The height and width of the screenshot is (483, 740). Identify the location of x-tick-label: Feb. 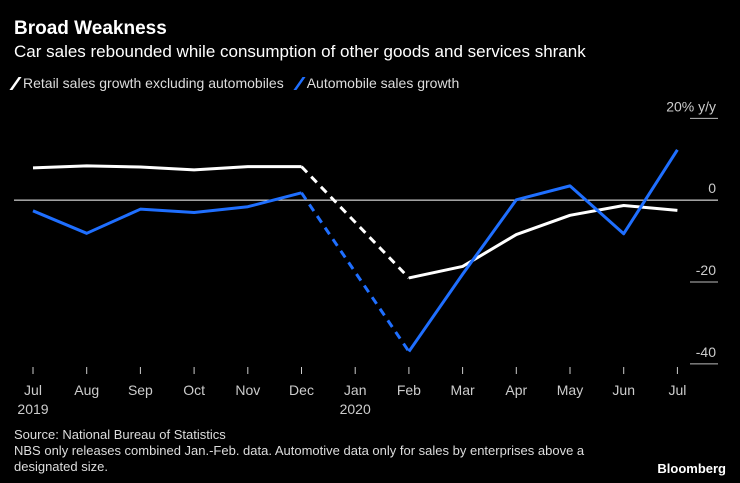
(409, 390).